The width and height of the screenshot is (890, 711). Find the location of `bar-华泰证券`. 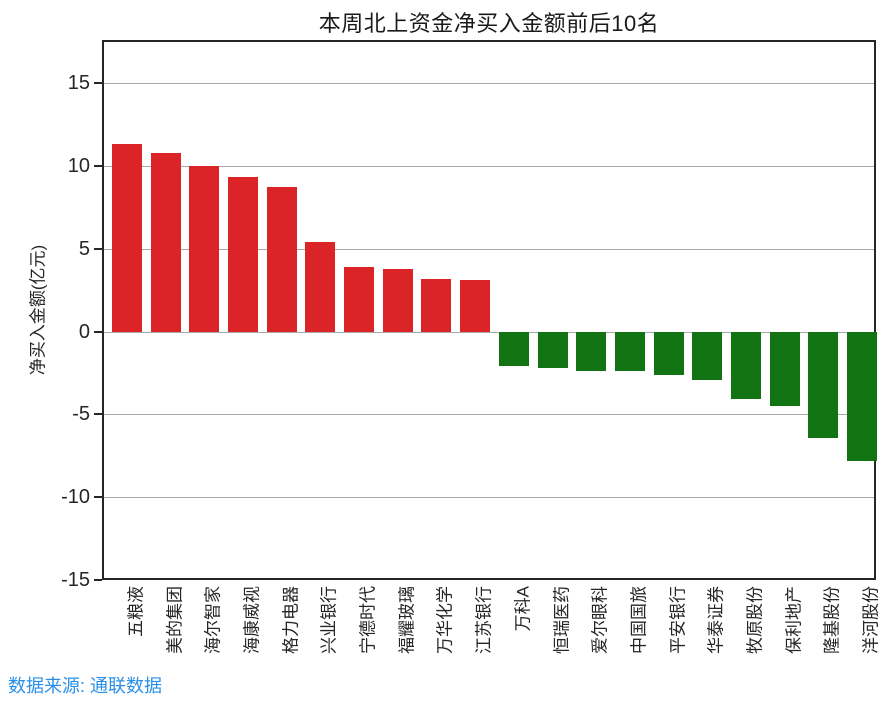

bar-华泰证券 is located at coordinates (707, 355).